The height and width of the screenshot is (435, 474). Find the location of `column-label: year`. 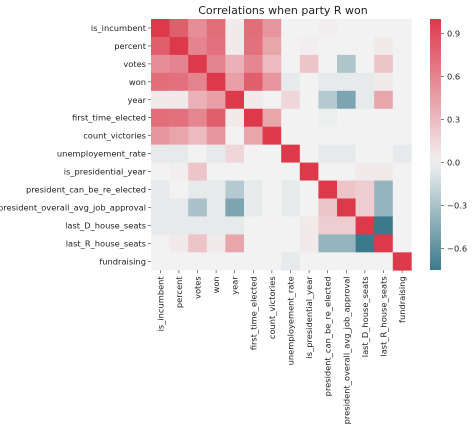

column-label: year is located at coordinates (235, 285).